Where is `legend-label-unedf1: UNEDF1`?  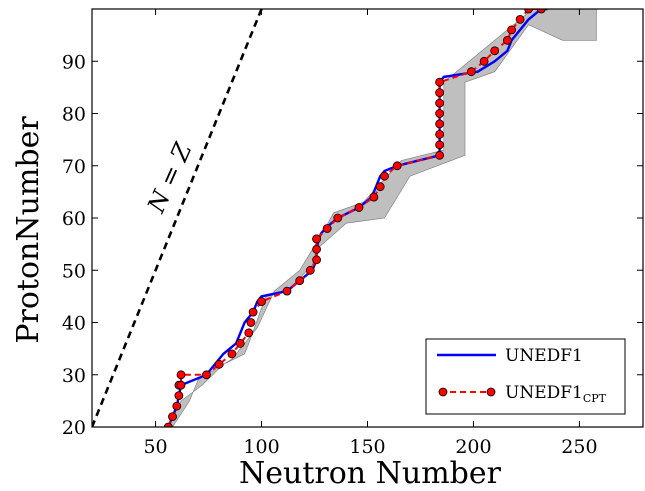
legend-label-unedf1: UNEDF1 is located at coordinates (544, 356).